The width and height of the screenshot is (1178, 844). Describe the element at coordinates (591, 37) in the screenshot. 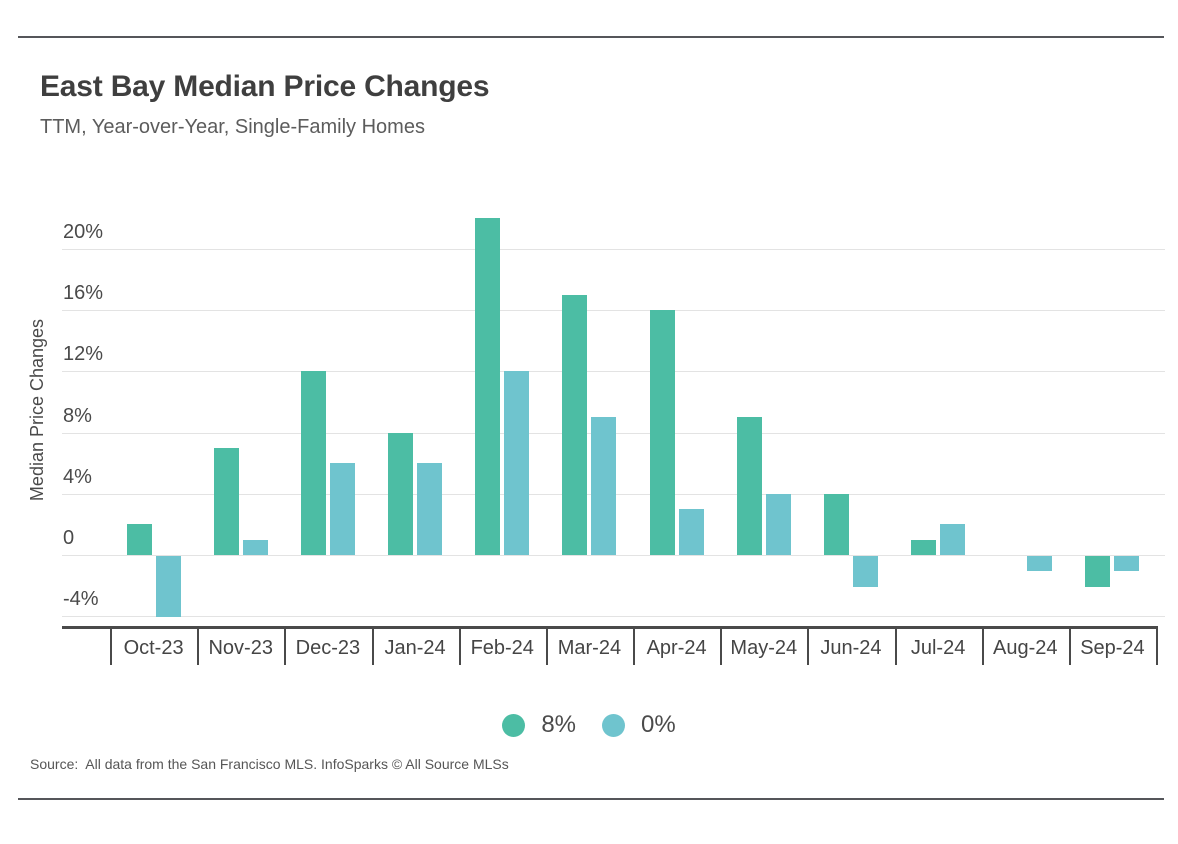

I see `top-rule` at that location.